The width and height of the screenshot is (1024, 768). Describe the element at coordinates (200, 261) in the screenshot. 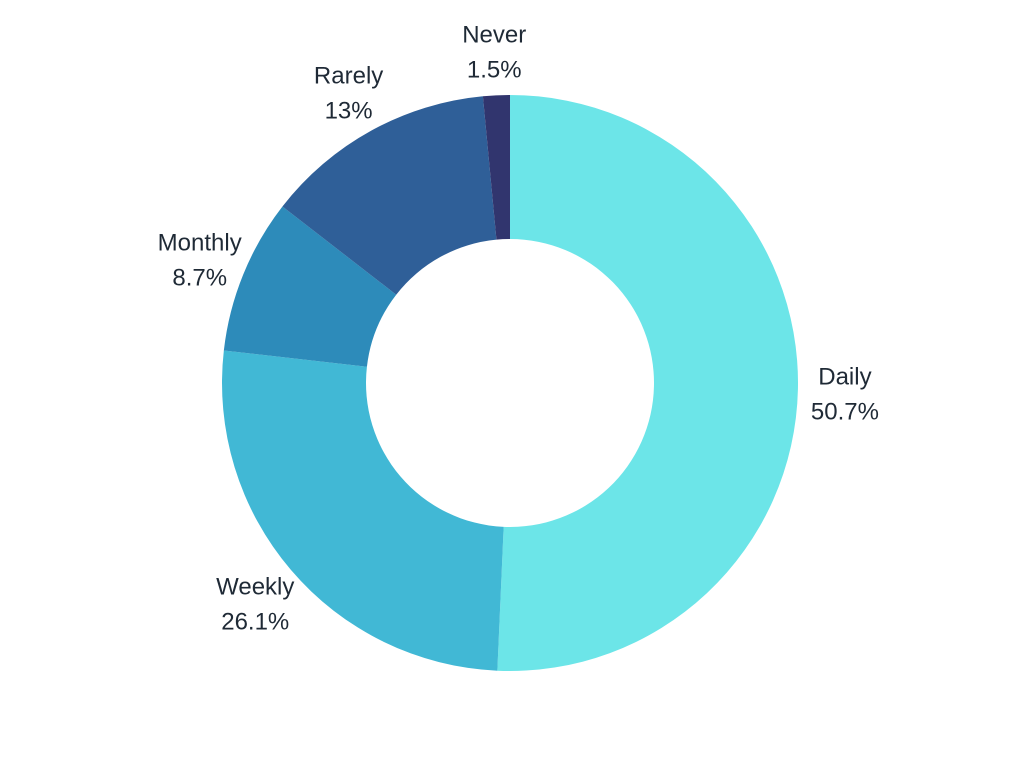

I see `slice-label-monthly: Monthly 8.7%` at that location.